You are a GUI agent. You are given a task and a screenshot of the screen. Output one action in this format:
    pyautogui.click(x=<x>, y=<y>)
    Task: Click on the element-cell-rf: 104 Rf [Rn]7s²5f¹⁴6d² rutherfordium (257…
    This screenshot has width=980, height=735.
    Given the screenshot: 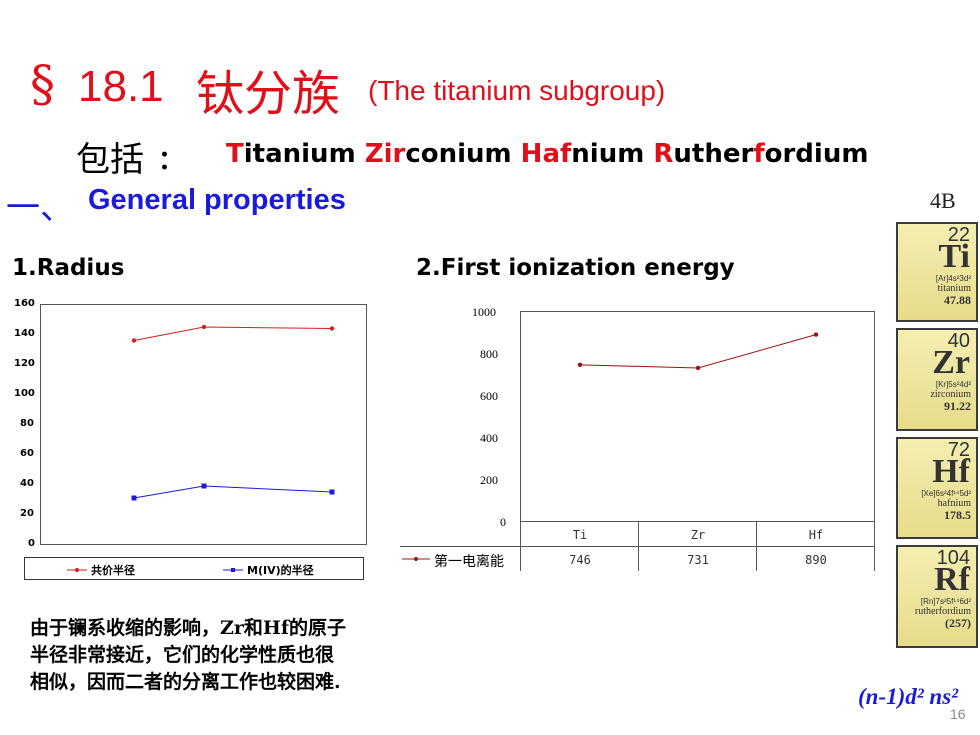 What is the action you would take?
    pyautogui.click(x=937, y=596)
    